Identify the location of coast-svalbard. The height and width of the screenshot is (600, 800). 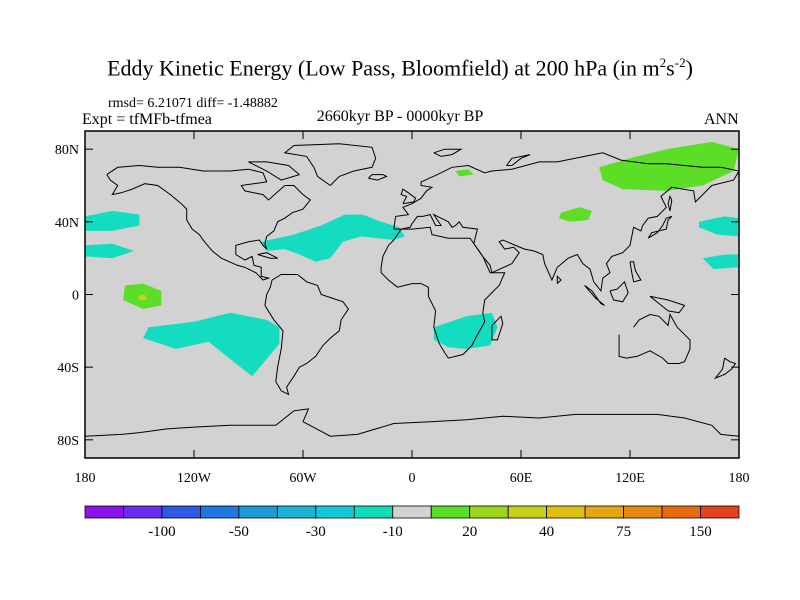
(448, 152).